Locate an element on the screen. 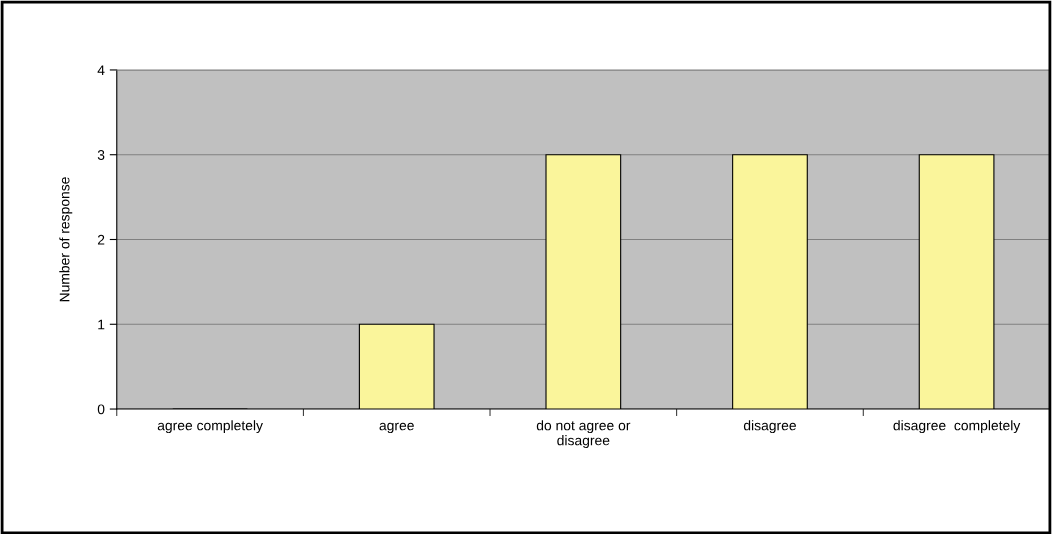 This screenshot has height=534, width=1052. y-tick-label: 0 is located at coordinates (101, 409).